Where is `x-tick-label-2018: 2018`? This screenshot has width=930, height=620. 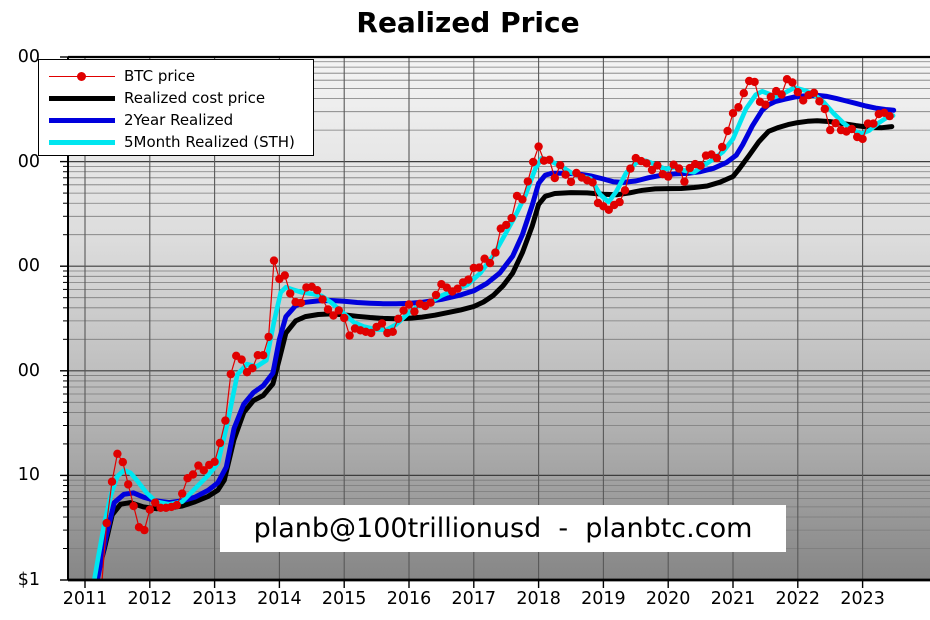
x-tick-label-2018: 2018 is located at coordinates (538, 599).